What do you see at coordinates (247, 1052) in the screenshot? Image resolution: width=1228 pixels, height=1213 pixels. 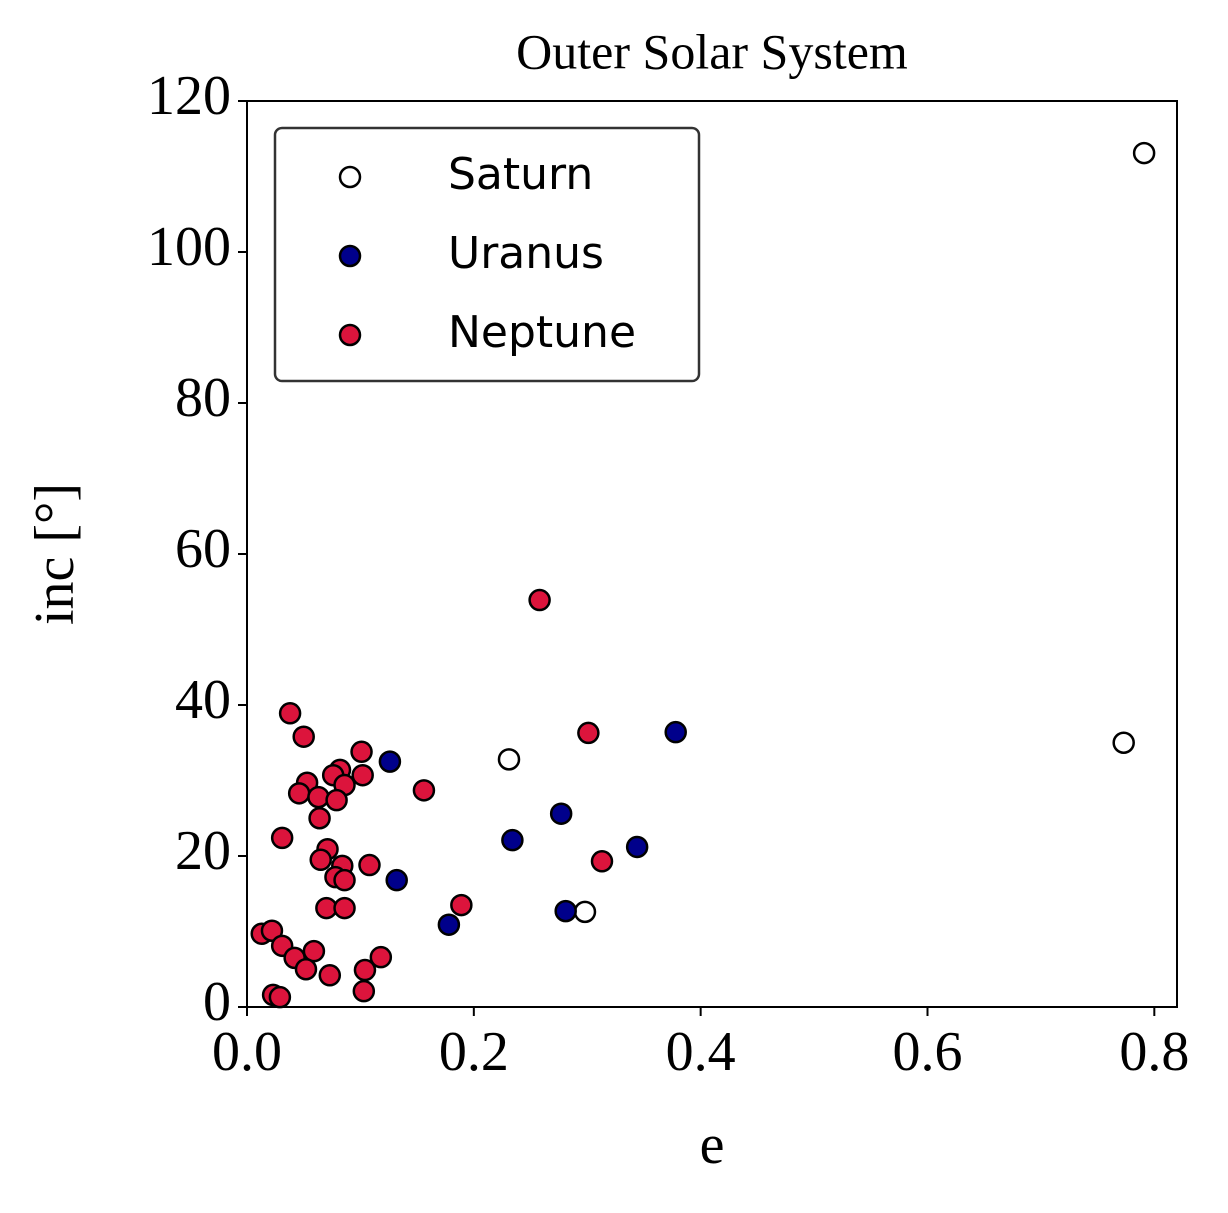 I see `x-tick-label: 0.0` at bounding box center [247, 1052].